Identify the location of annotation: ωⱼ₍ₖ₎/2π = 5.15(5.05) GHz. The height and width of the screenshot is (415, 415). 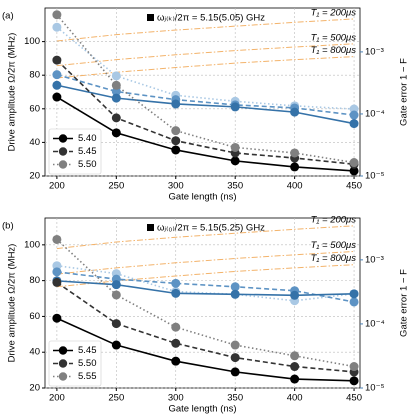
(211, 18).